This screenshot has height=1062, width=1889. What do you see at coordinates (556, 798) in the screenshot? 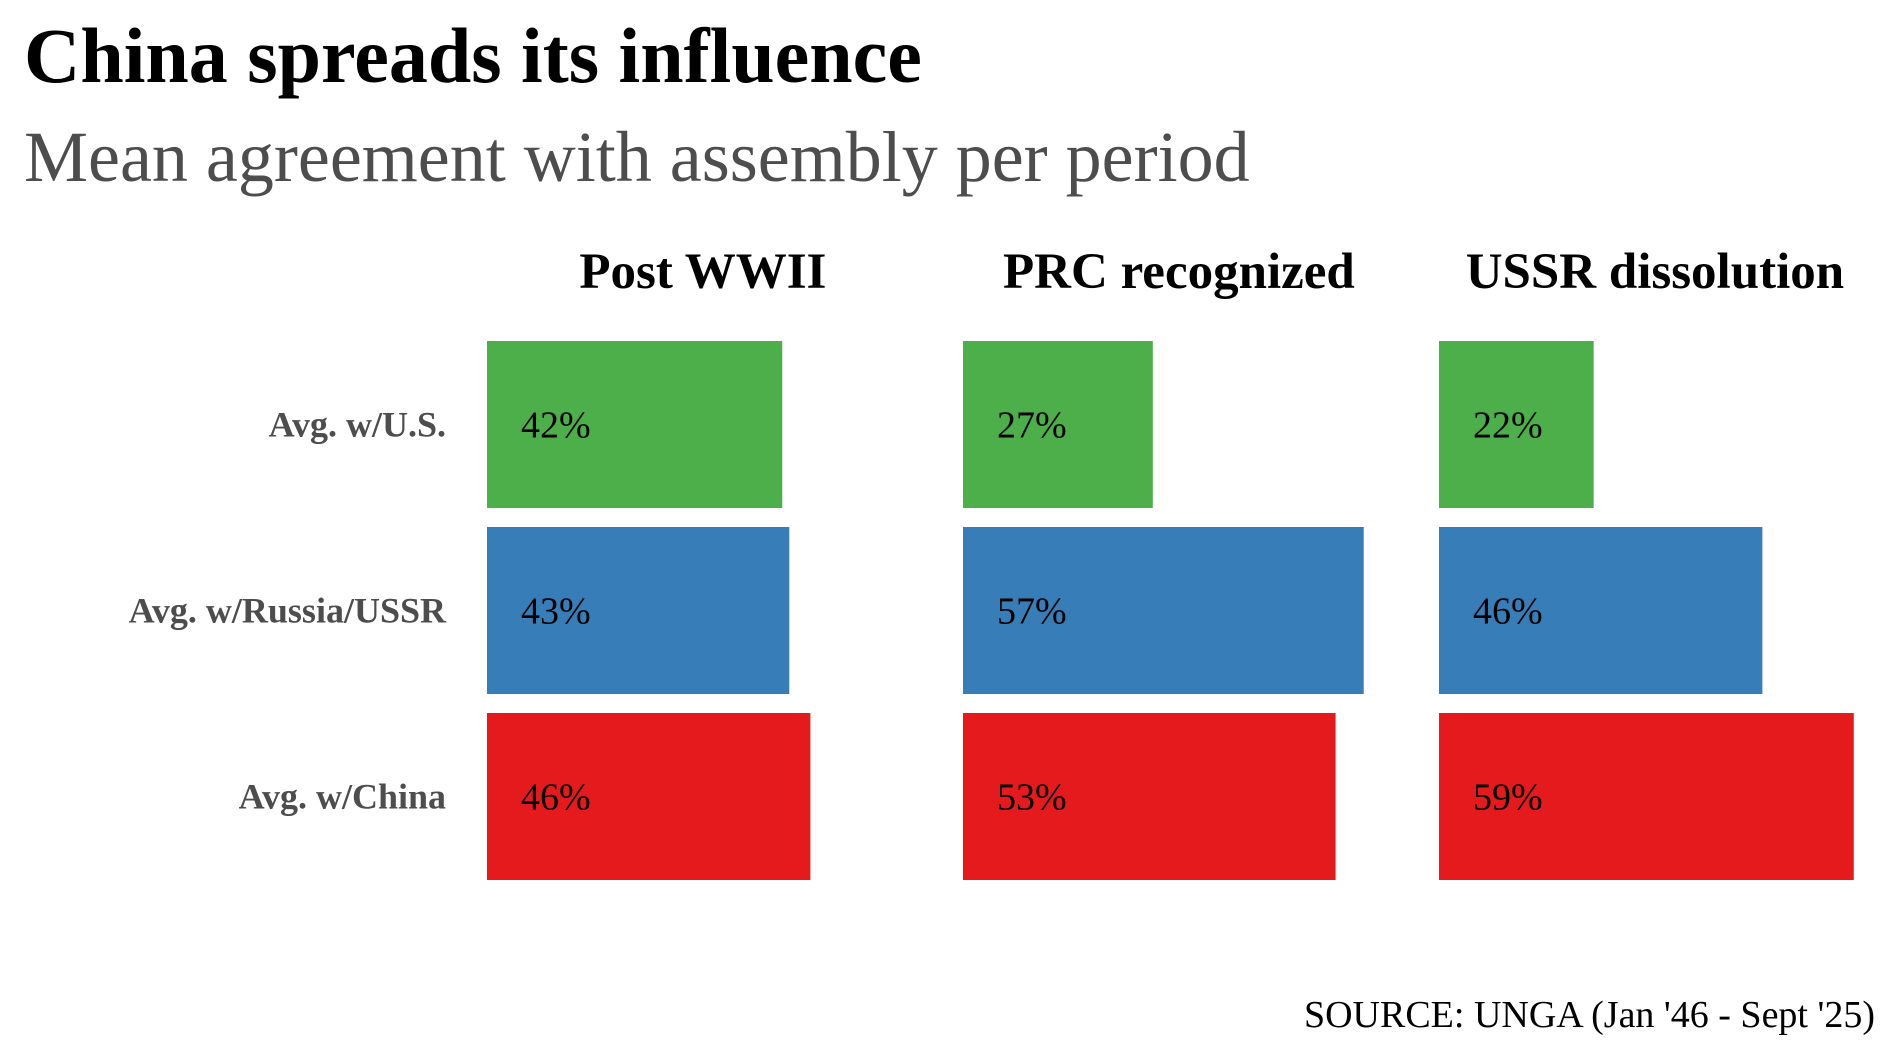
I see `bar-value-label-3-1: 46%` at bounding box center [556, 798].